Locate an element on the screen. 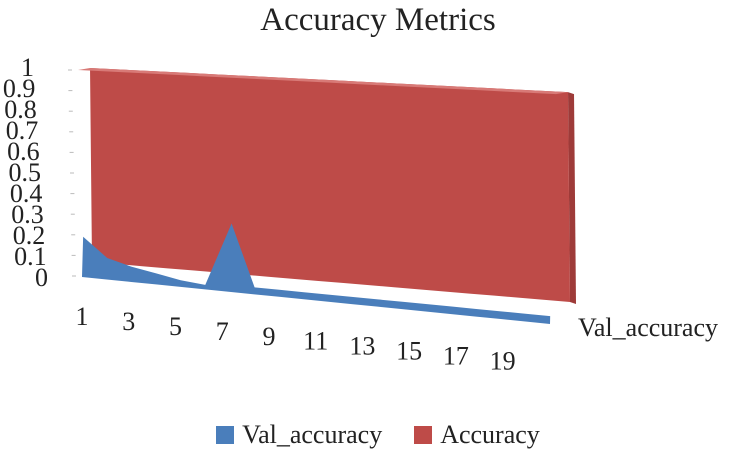 The height and width of the screenshot is (458, 756). y-tick-label: 1 is located at coordinates (27, 67).